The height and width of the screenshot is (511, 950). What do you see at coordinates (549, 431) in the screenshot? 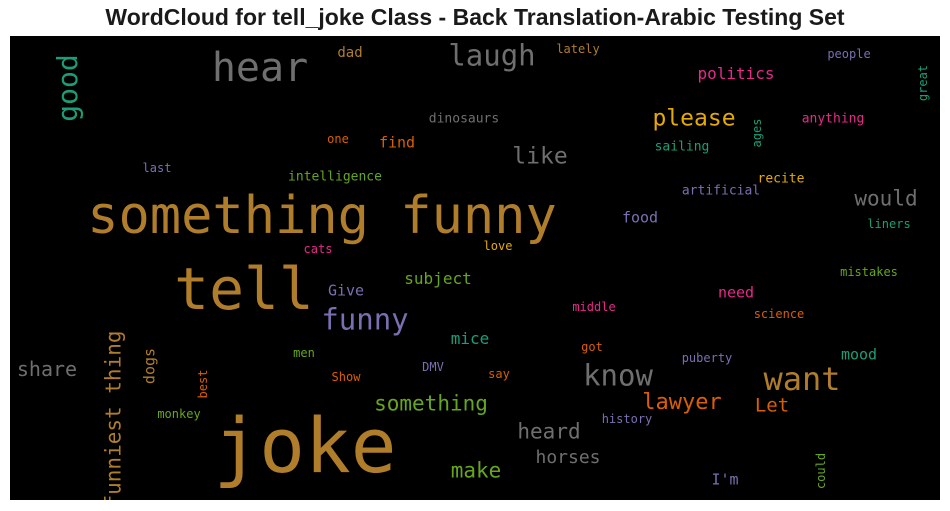
I see `word-heard: heard` at bounding box center [549, 431].